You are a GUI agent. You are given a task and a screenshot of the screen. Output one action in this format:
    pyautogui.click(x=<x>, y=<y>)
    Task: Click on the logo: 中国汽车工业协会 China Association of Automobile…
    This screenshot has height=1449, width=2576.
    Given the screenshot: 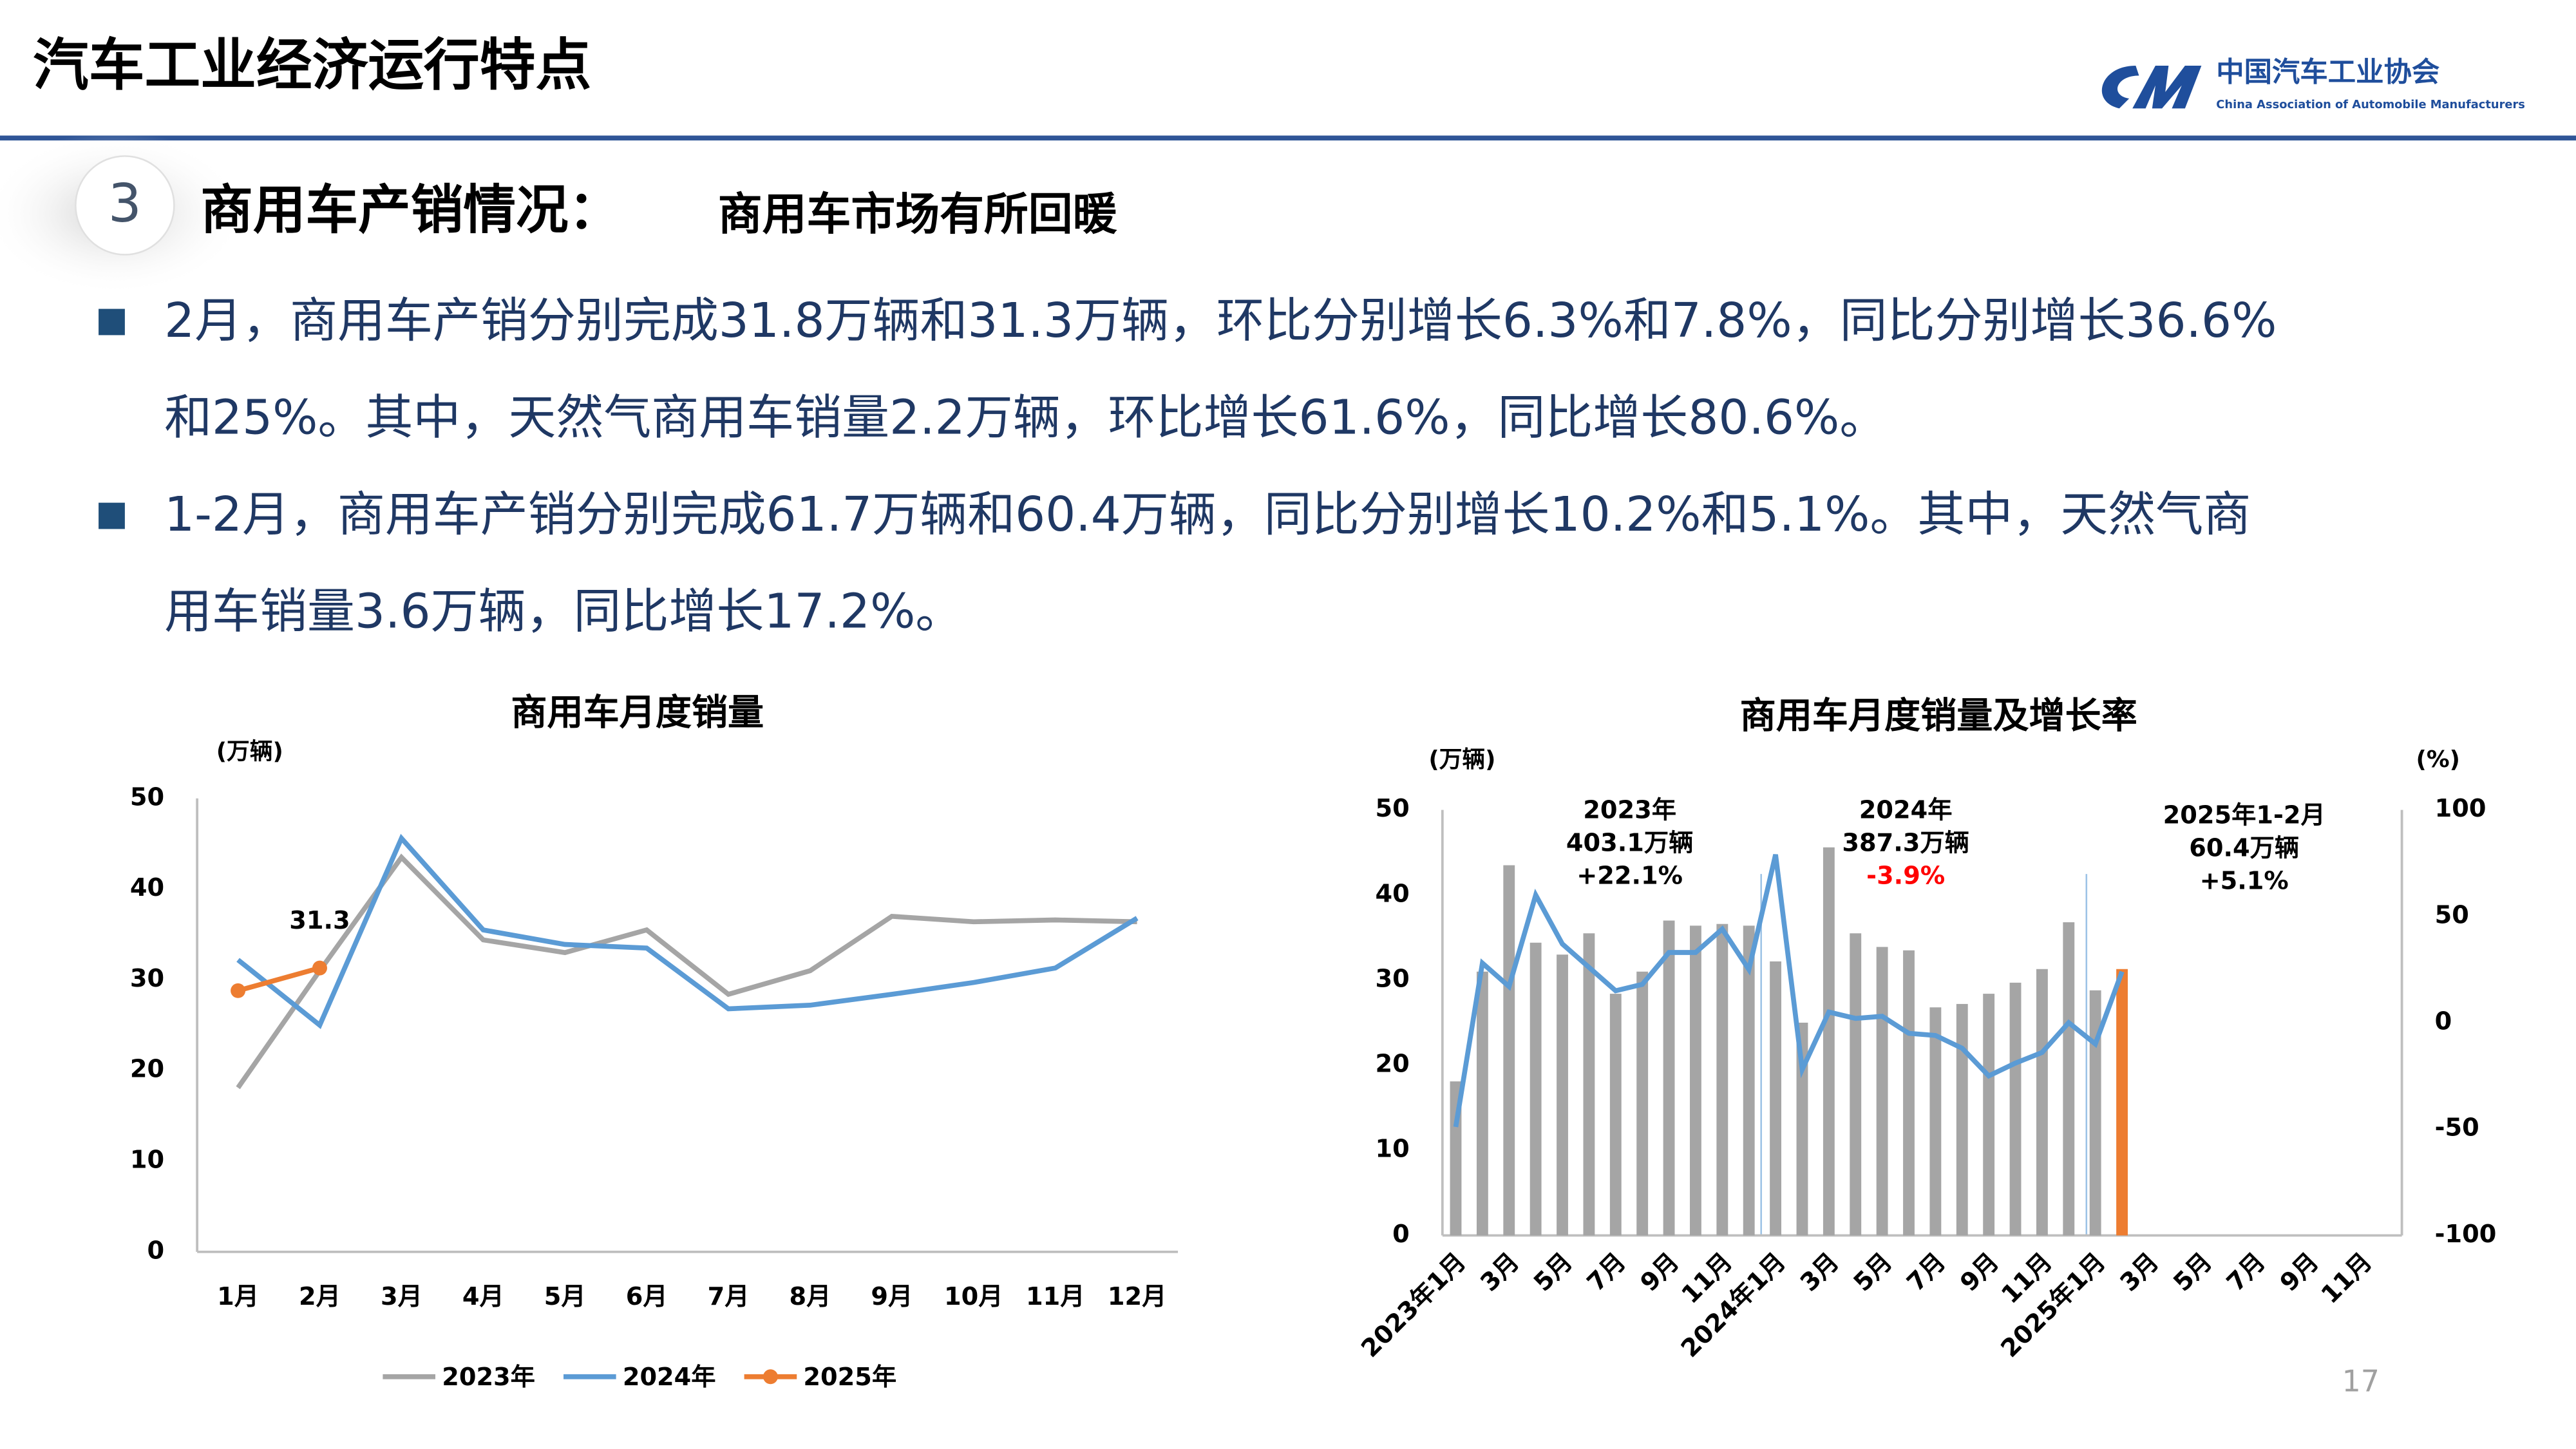 What is the action you would take?
    pyautogui.click(x=2313, y=83)
    